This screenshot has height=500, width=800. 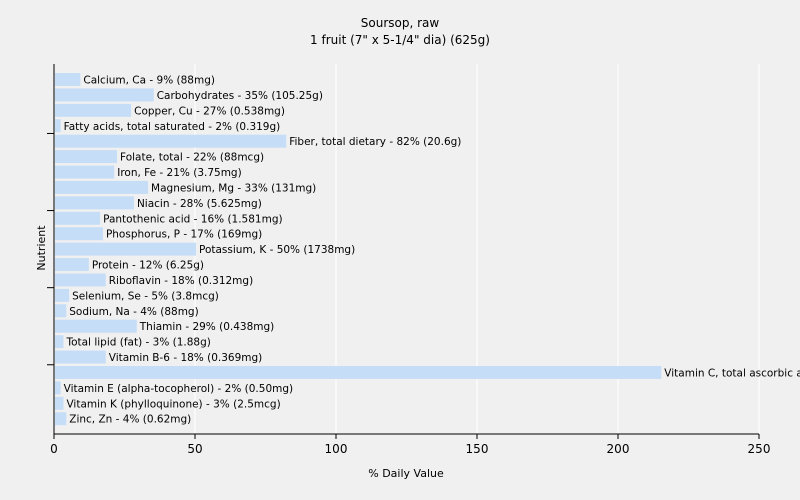 I want to click on bar-label: Selenium, Se - 5% (3.8mcg), so click(x=145, y=296).